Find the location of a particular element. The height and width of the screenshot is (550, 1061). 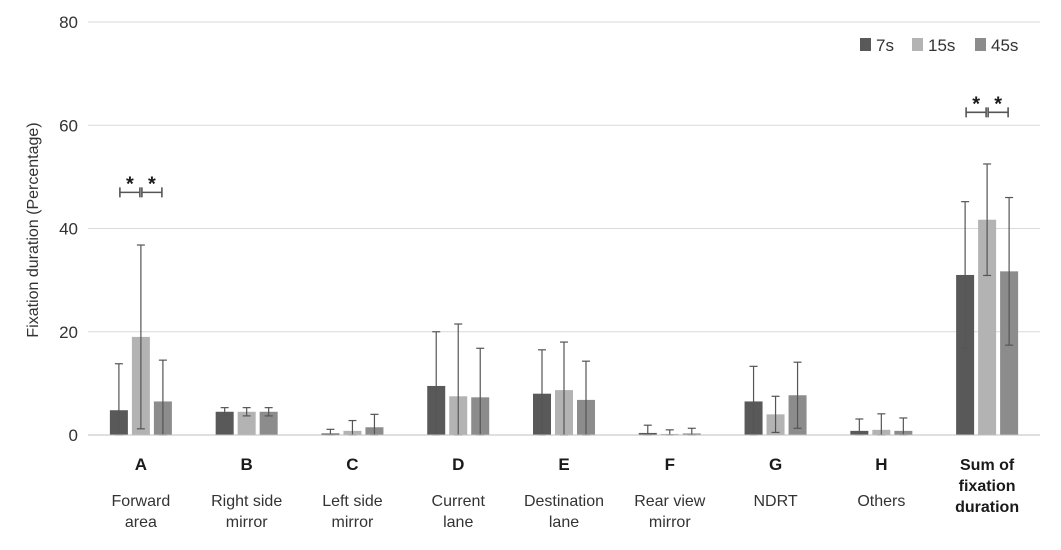

y-tick-label: 20 is located at coordinates (68, 332).